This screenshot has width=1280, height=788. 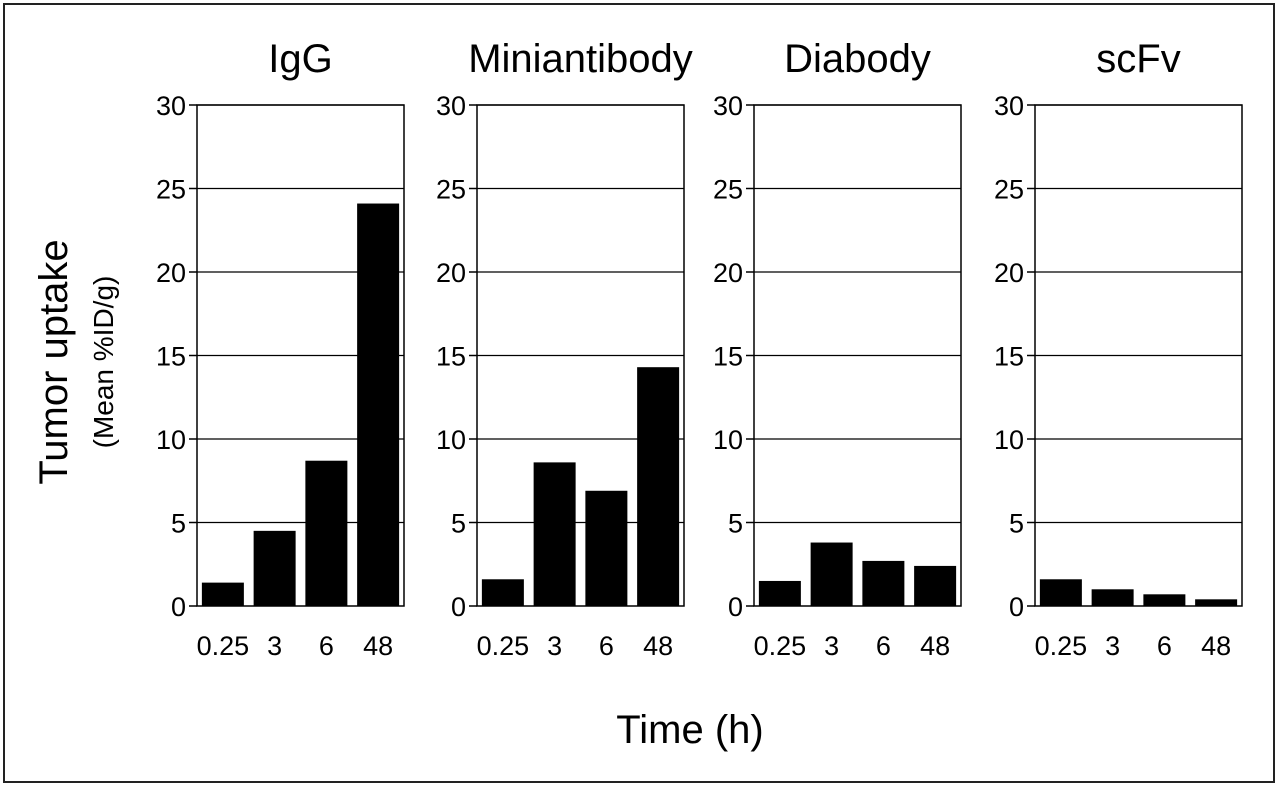 I want to click on panel-title: scFv, so click(x=1138, y=59).